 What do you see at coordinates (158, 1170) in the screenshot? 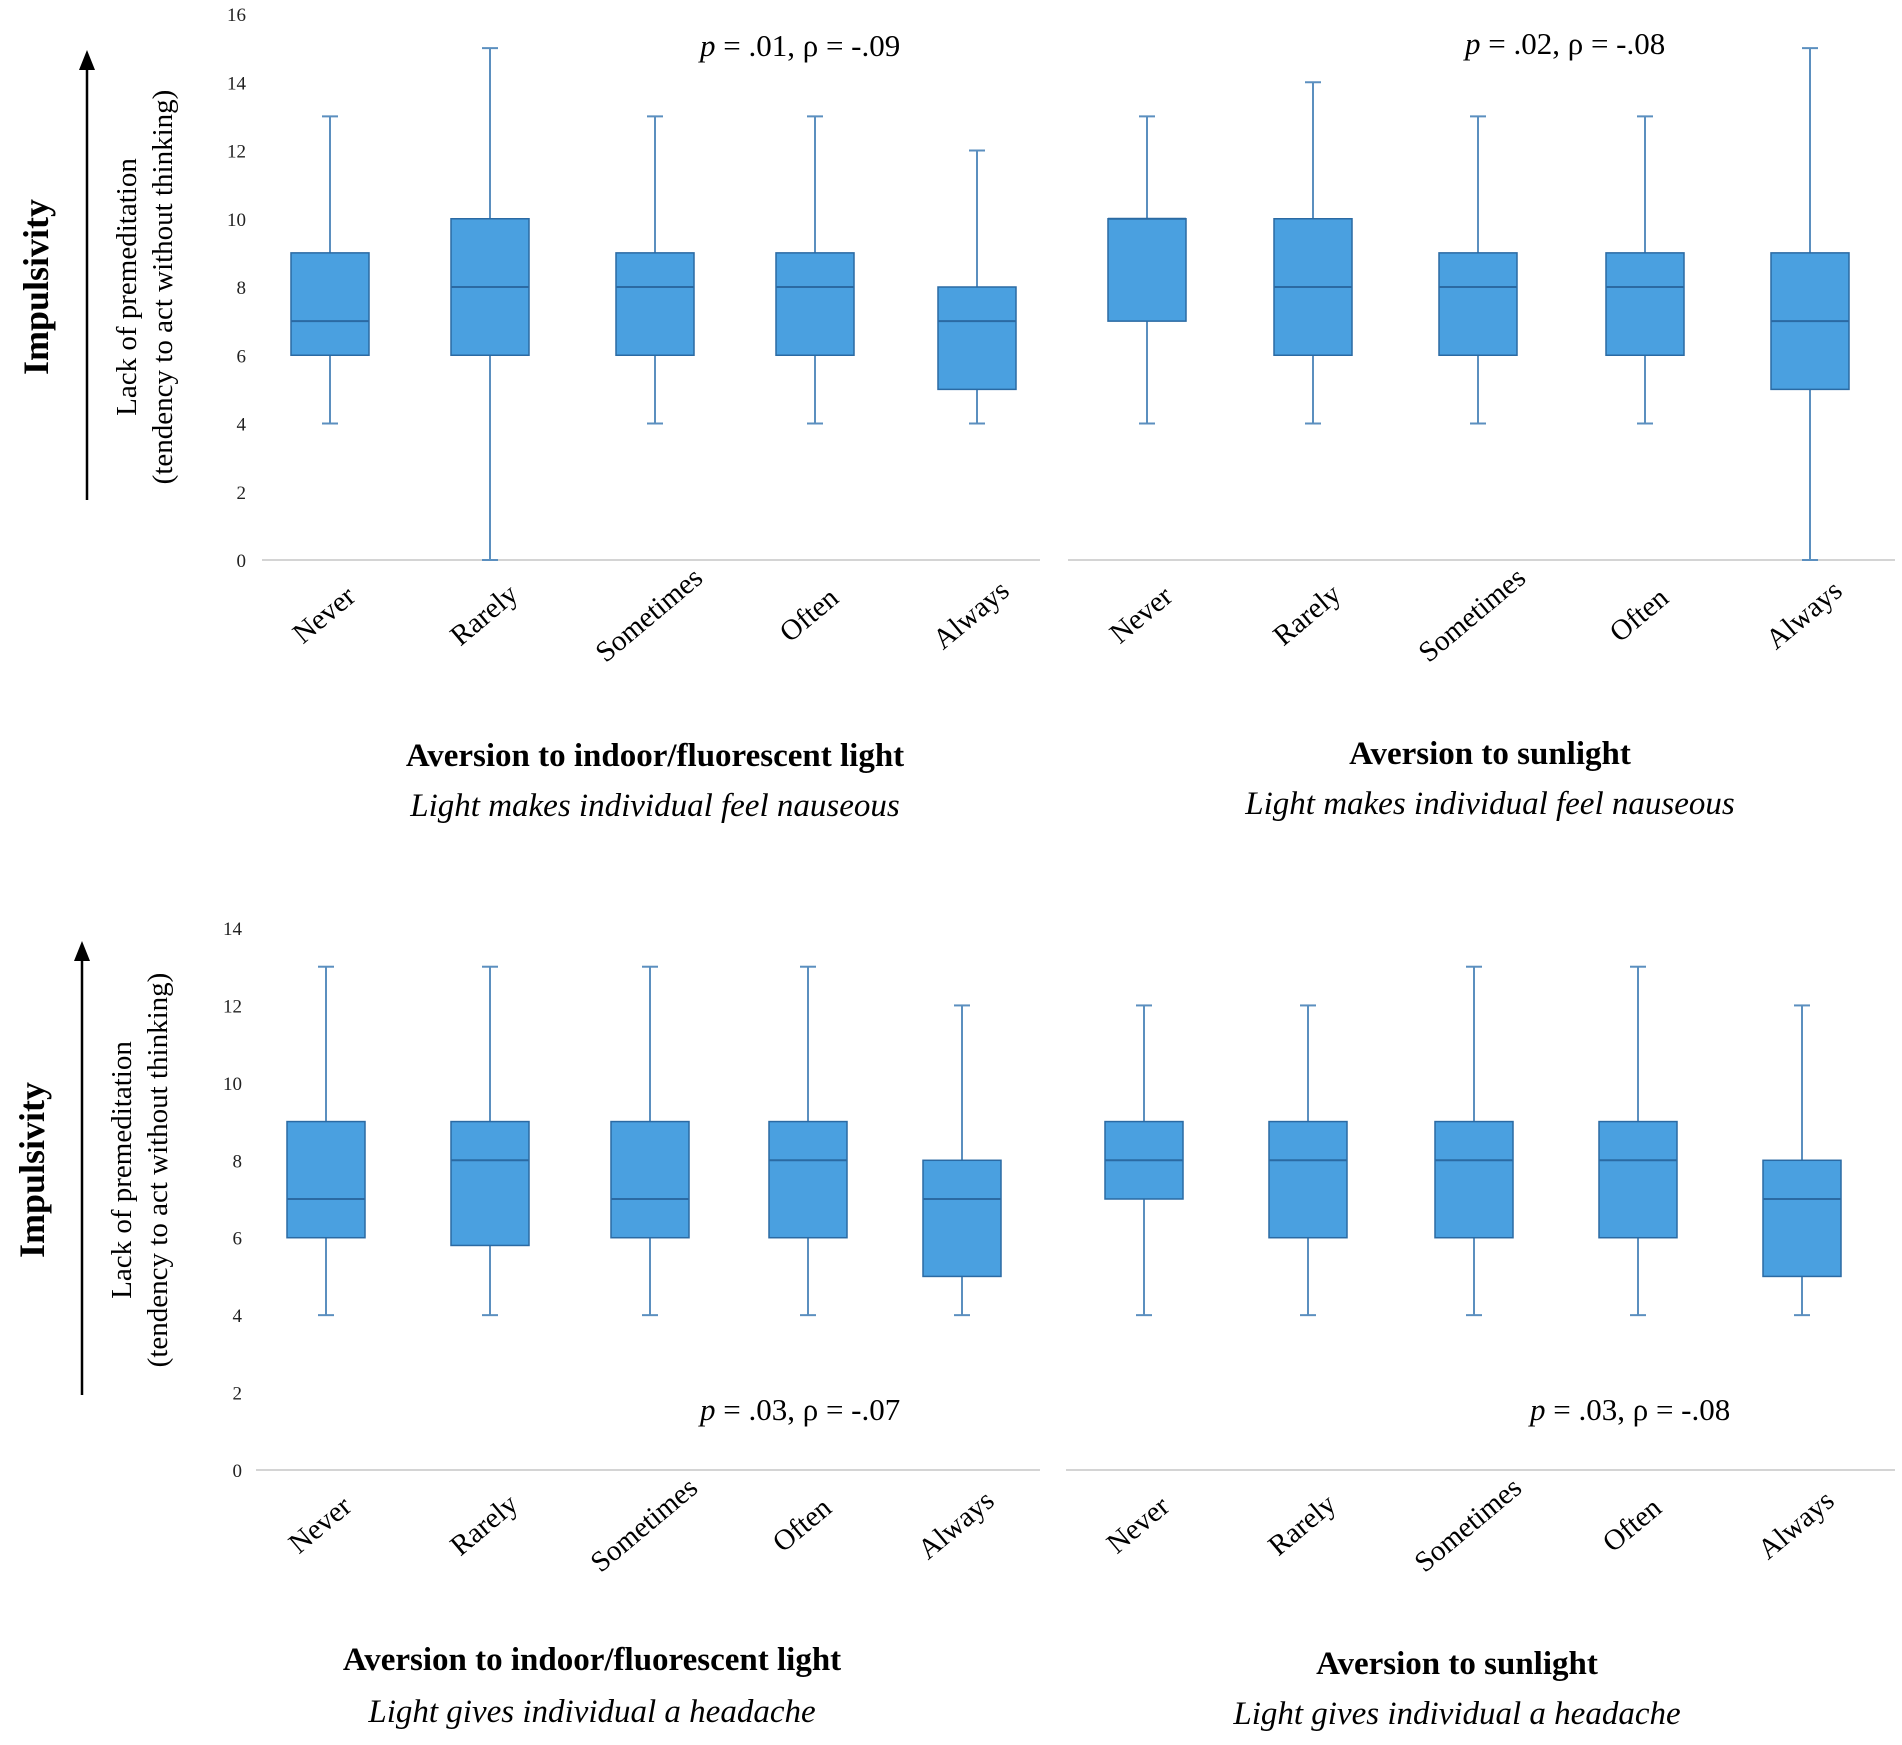
I see `bottom-ylabel-line2: (tendency to act without thinking)` at bounding box center [158, 1170].